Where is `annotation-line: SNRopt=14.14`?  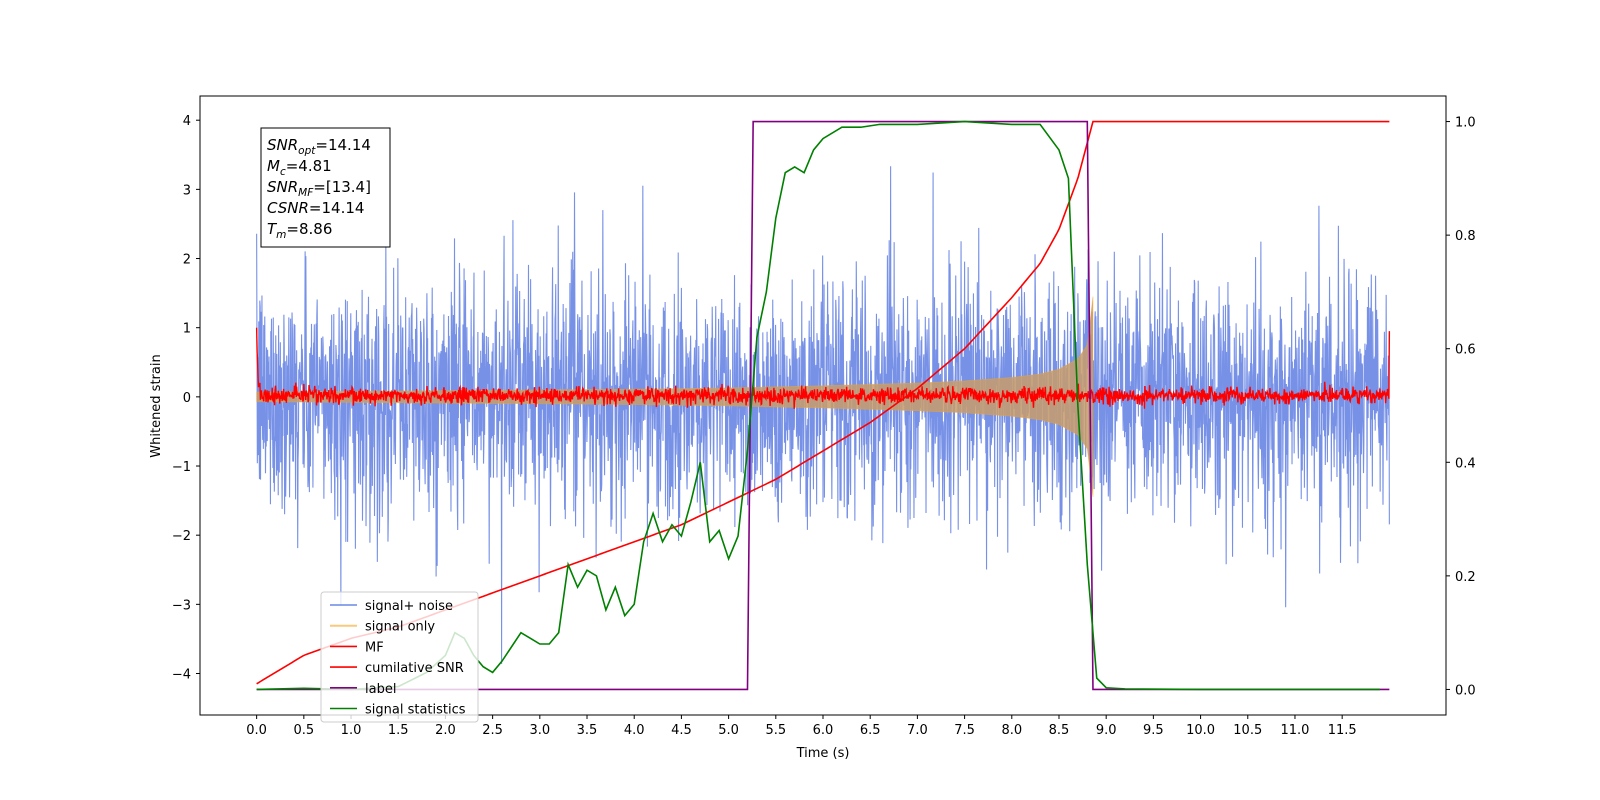
annotation-line: SNRopt=14.14 is located at coordinates (319, 146).